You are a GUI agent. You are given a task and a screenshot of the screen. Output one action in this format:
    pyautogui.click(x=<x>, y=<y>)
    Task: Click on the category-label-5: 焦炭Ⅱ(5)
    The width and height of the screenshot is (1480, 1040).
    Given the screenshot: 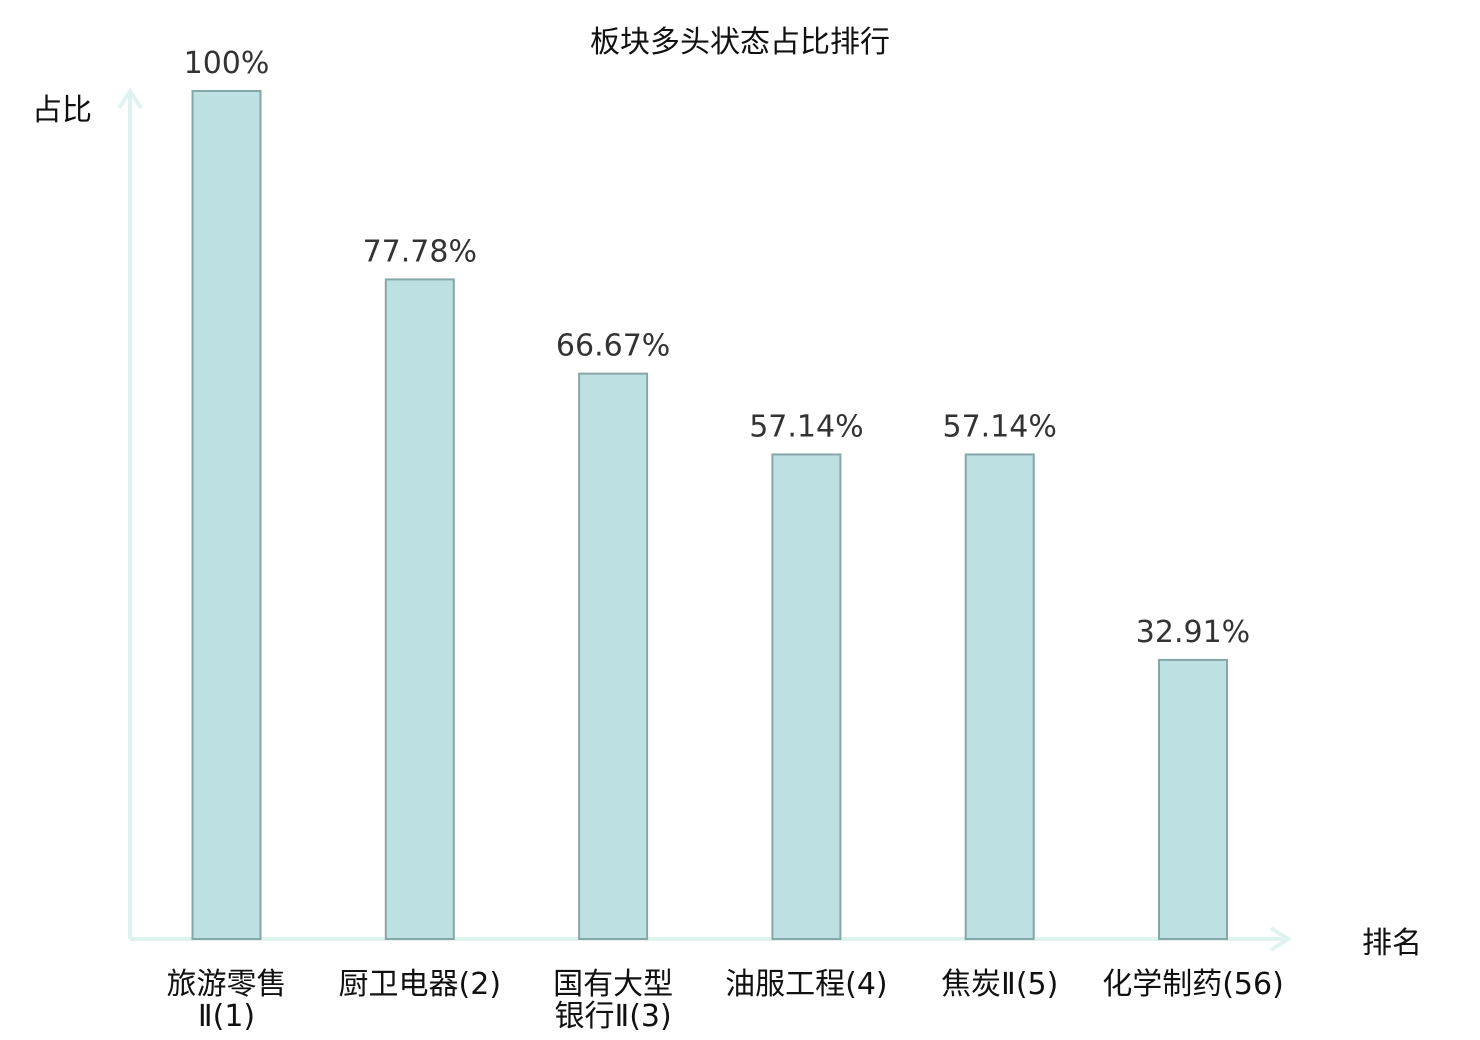 What is the action you would take?
    pyautogui.click(x=999, y=984)
    